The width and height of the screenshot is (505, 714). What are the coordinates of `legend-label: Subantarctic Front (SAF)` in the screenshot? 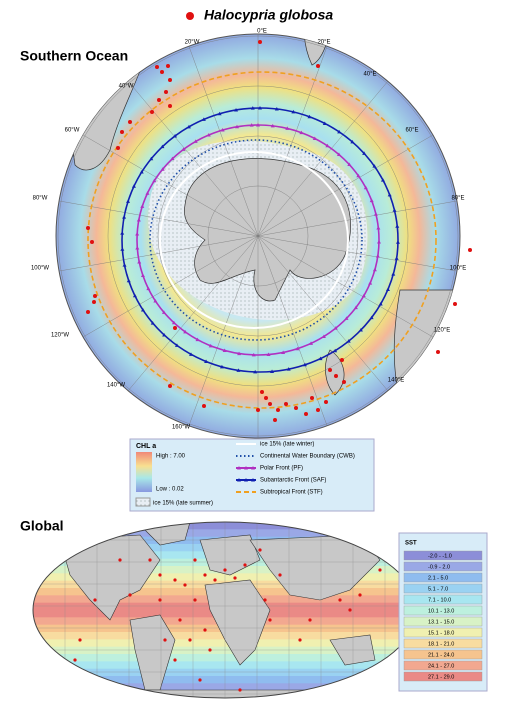 It's located at (293, 481).